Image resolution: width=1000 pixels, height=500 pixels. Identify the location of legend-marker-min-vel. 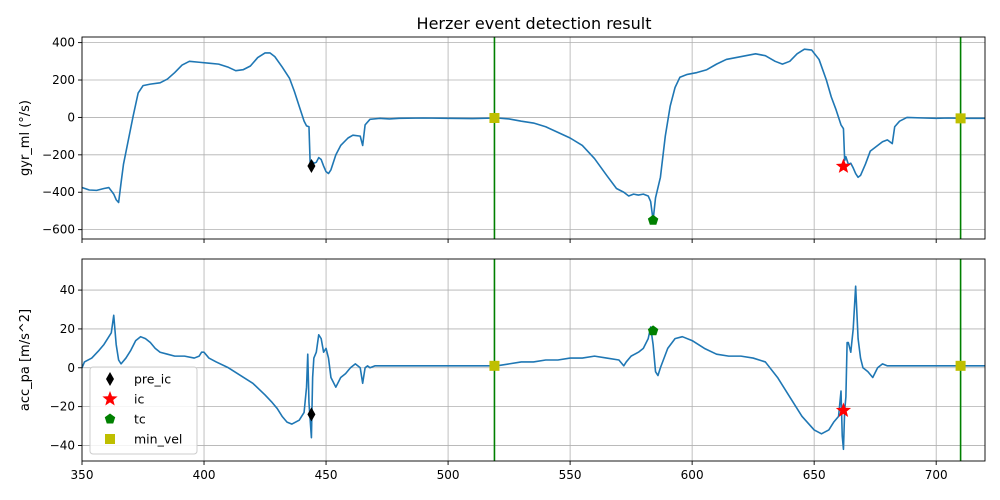
(110, 439).